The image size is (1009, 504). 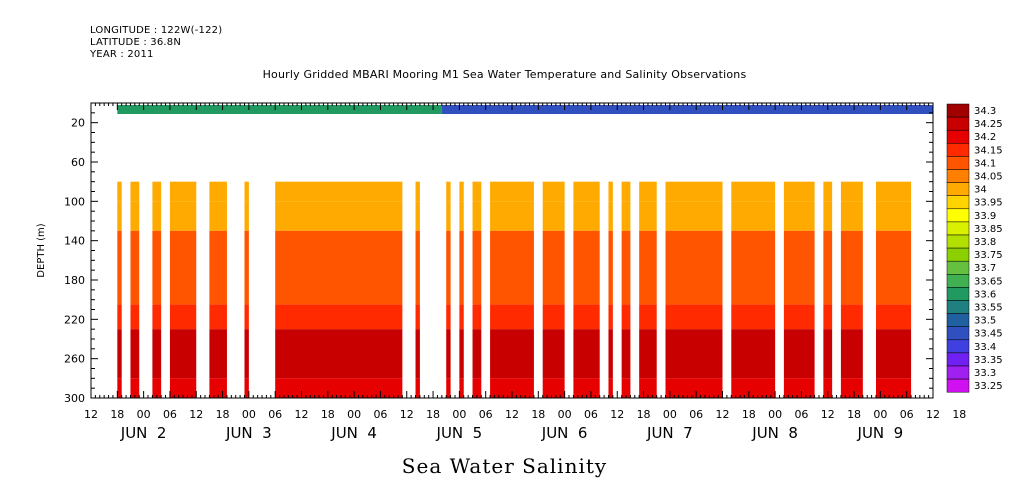 What do you see at coordinates (988, 124) in the screenshot?
I see `colorbar-label: 34.25` at bounding box center [988, 124].